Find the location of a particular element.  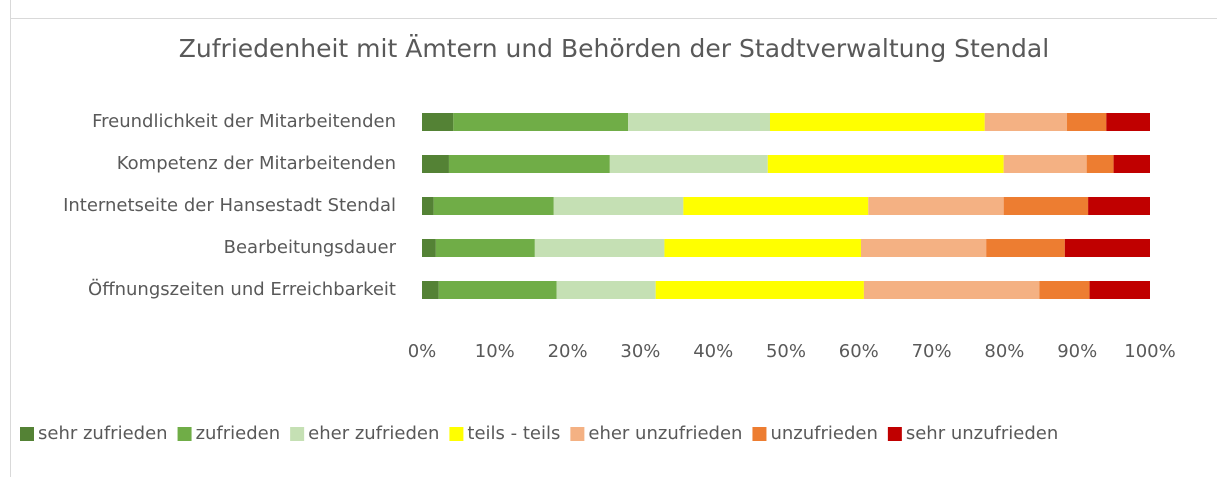

x-tick-label: 10% is located at coordinates (495, 351).